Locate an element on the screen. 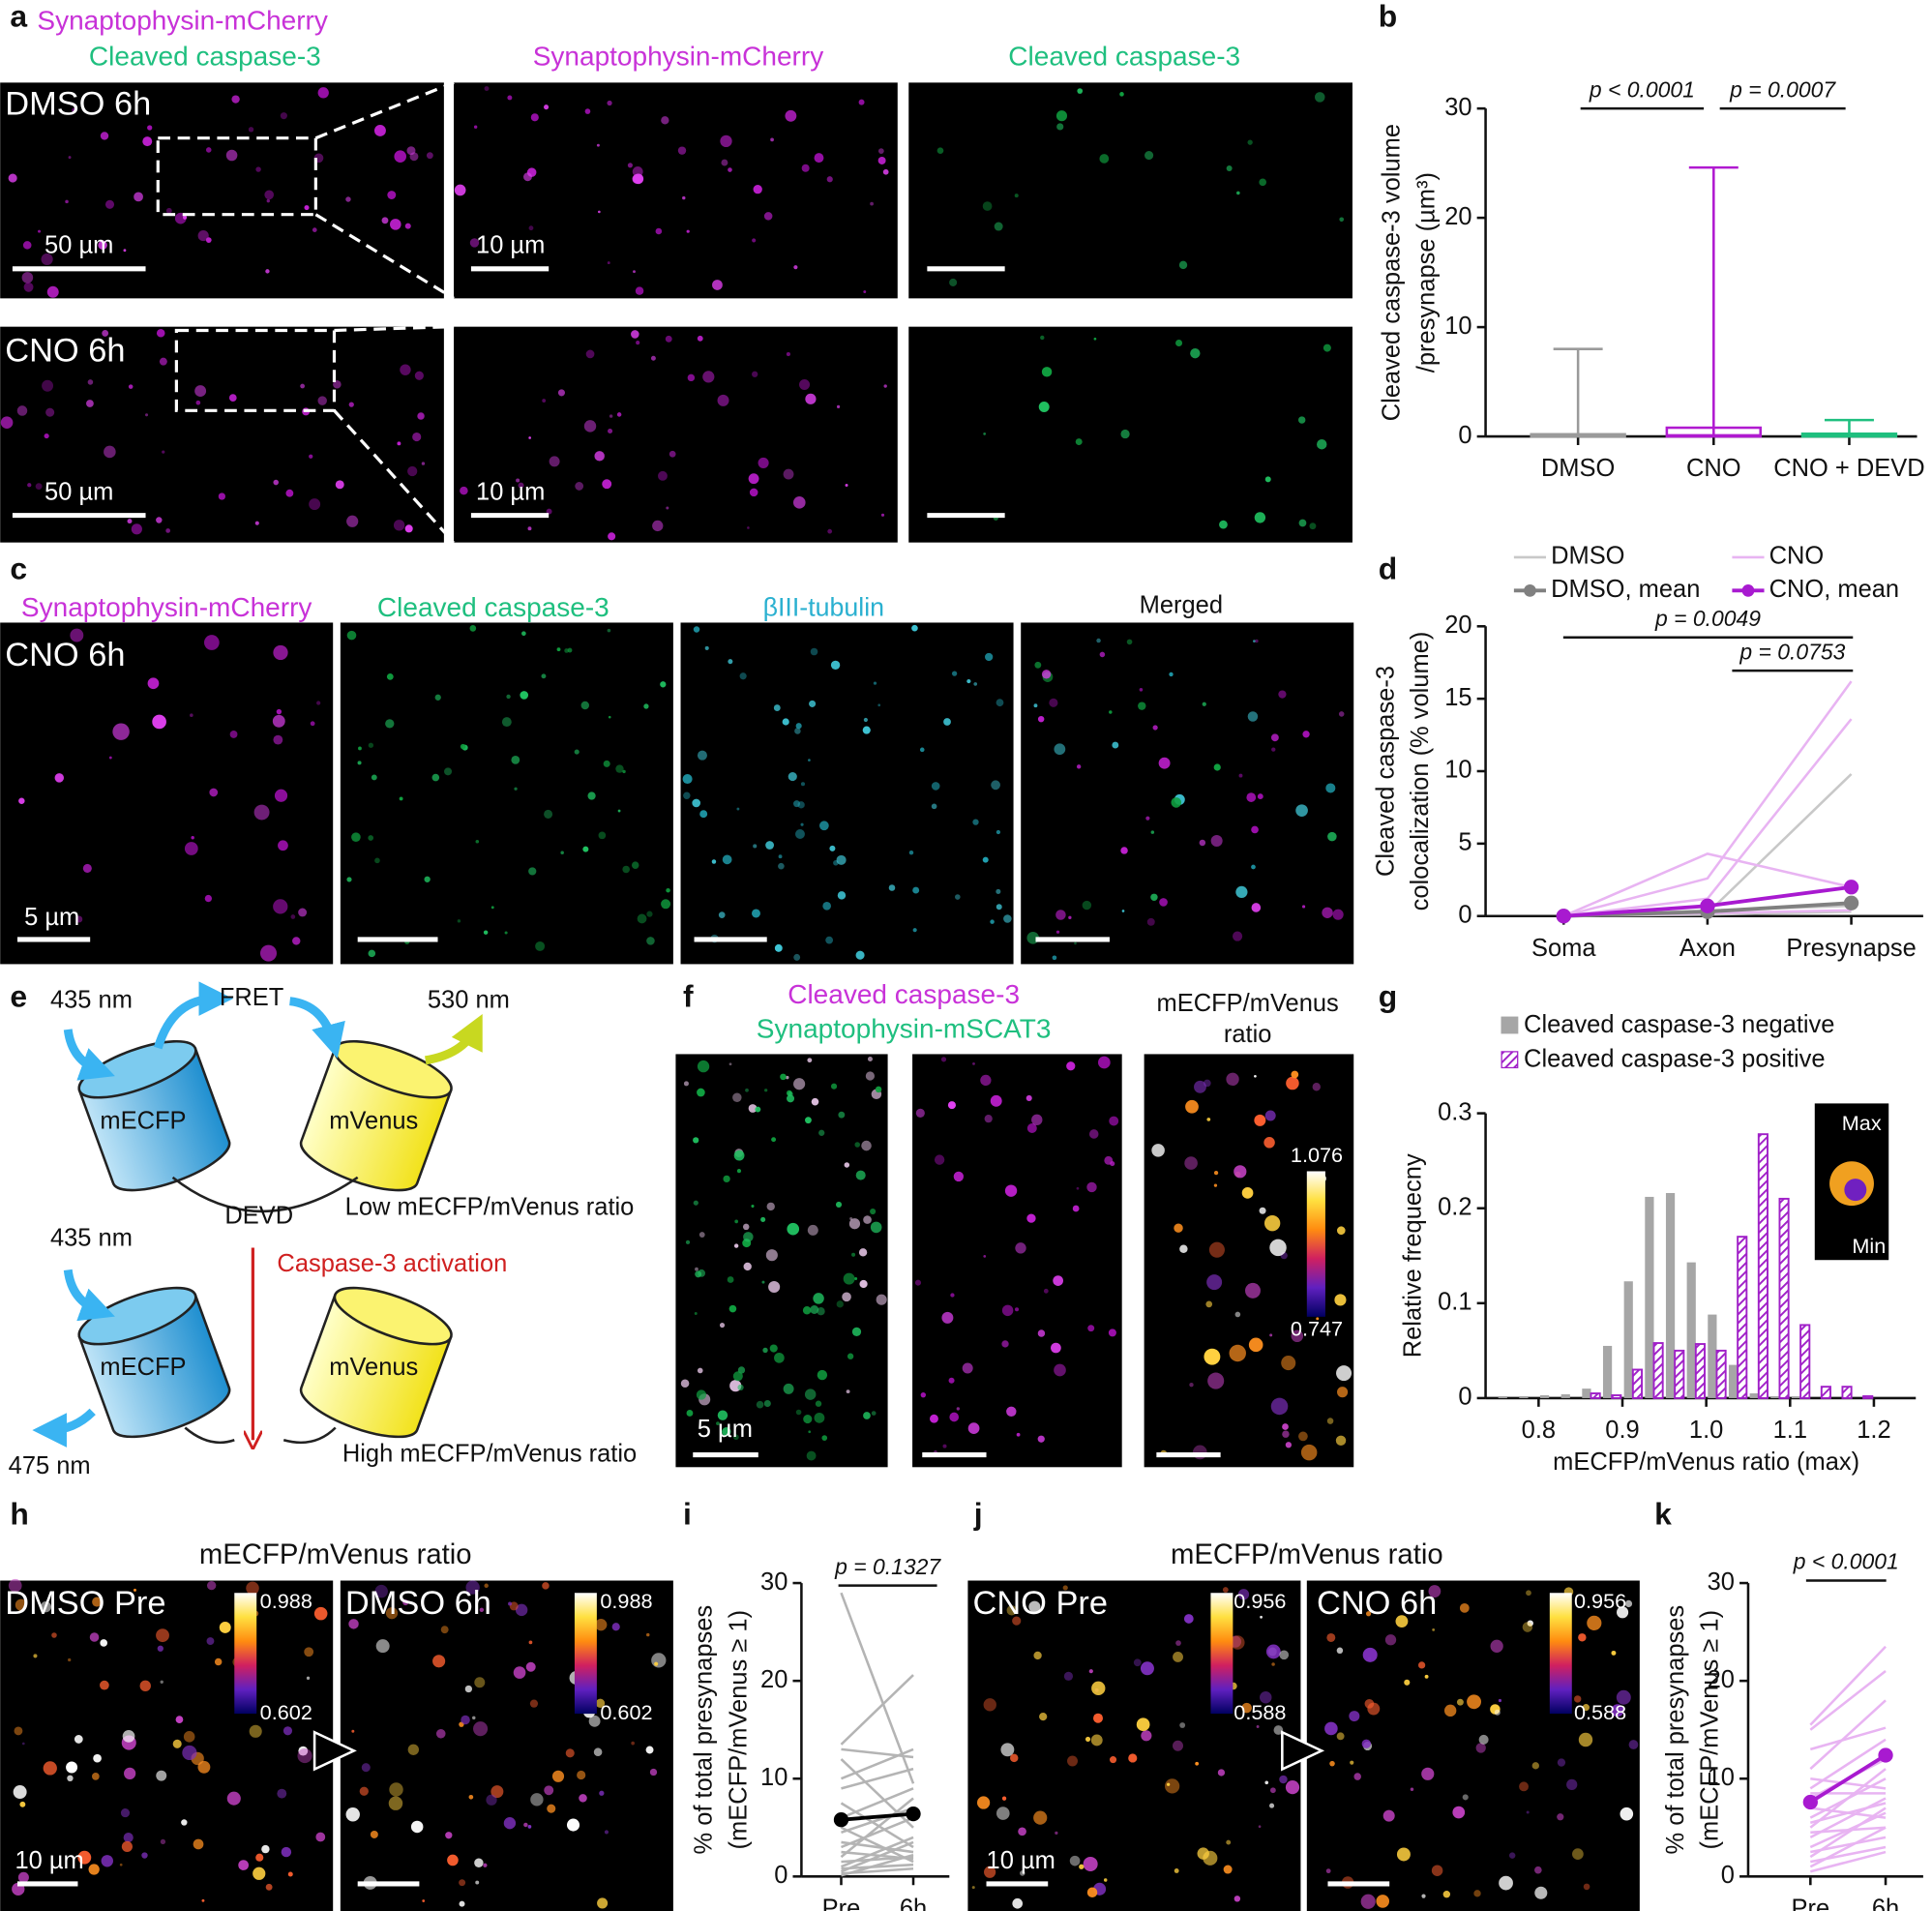  channel-label: Cleaved caspase-3 is located at coordinates (205, 56).